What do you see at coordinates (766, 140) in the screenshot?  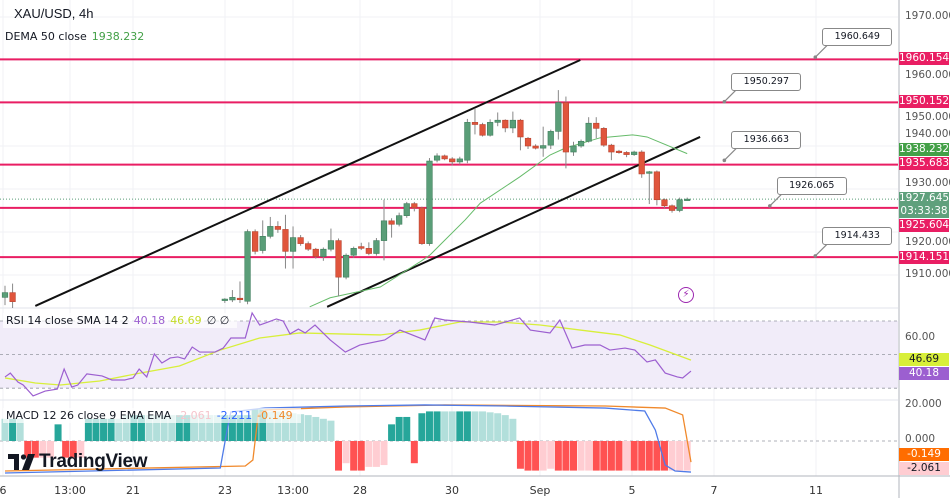 I see `price-callout: 1936.663` at bounding box center [766, 140].